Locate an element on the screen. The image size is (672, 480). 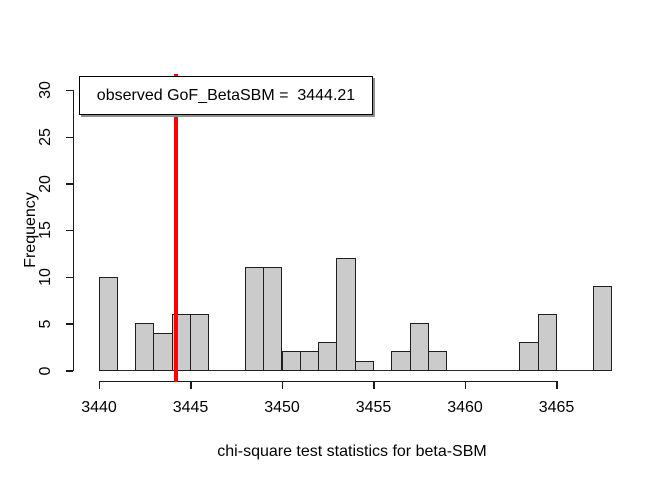
observed-value-line is located at coordinates (176, 228).